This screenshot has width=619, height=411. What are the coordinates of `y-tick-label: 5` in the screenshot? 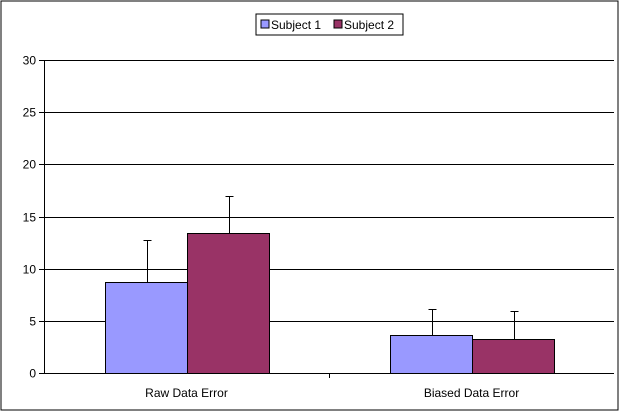 It's located at (32, 322).